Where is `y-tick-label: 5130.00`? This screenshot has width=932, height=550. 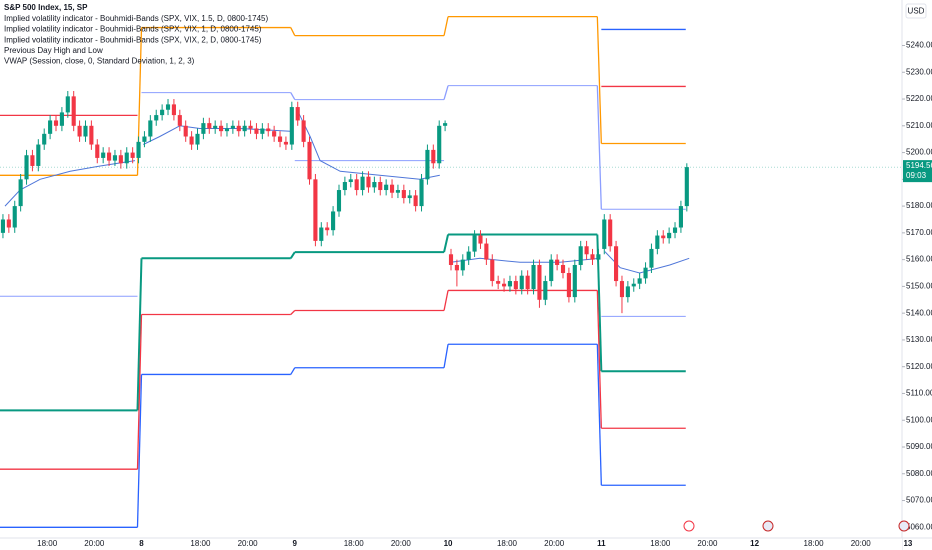
y-tick-label: 5130.00 is located at coordinates (919, 339).